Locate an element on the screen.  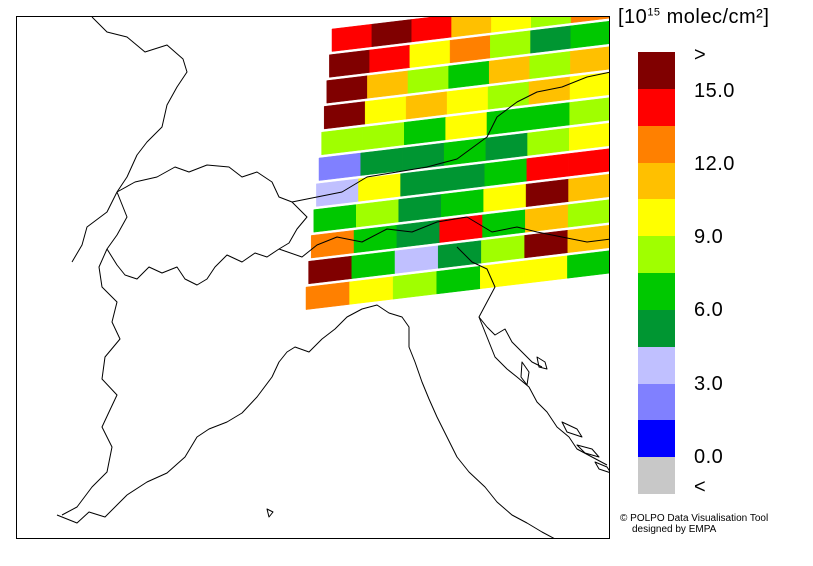
island-elba is located at coordinates (270, 513).